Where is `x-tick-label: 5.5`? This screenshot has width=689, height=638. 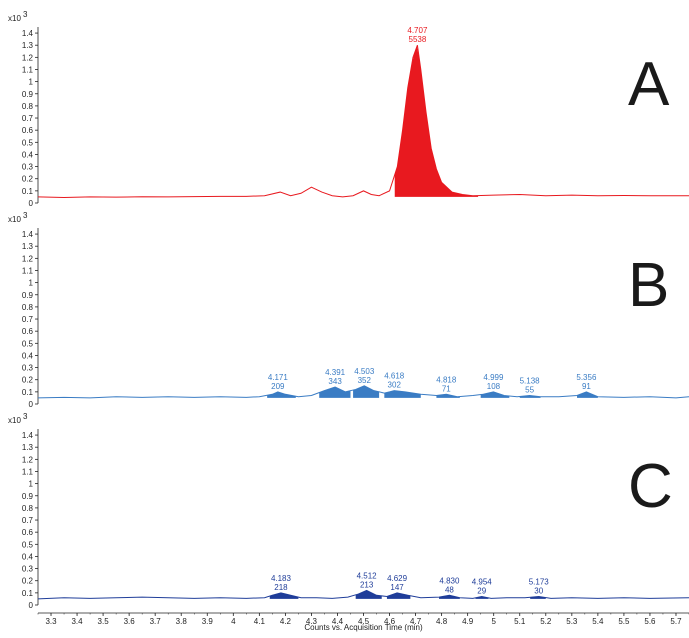 x-tick-label: 5.5 is located at coordinates (624, 621).